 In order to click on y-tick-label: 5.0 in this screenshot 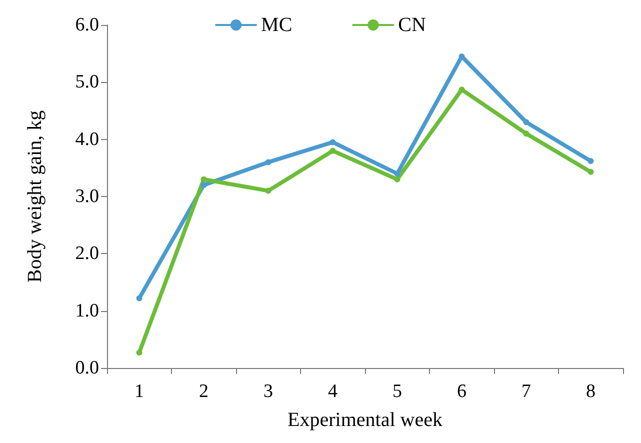, I will do `click(87, 82)`.